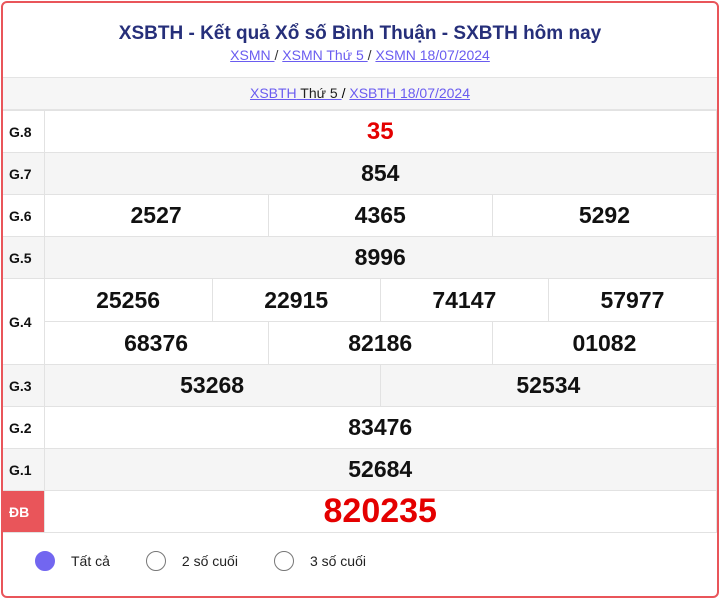  Describe the element at coordinates (380, 131) in the screenshot. I see `prize-number: 35` at that location.